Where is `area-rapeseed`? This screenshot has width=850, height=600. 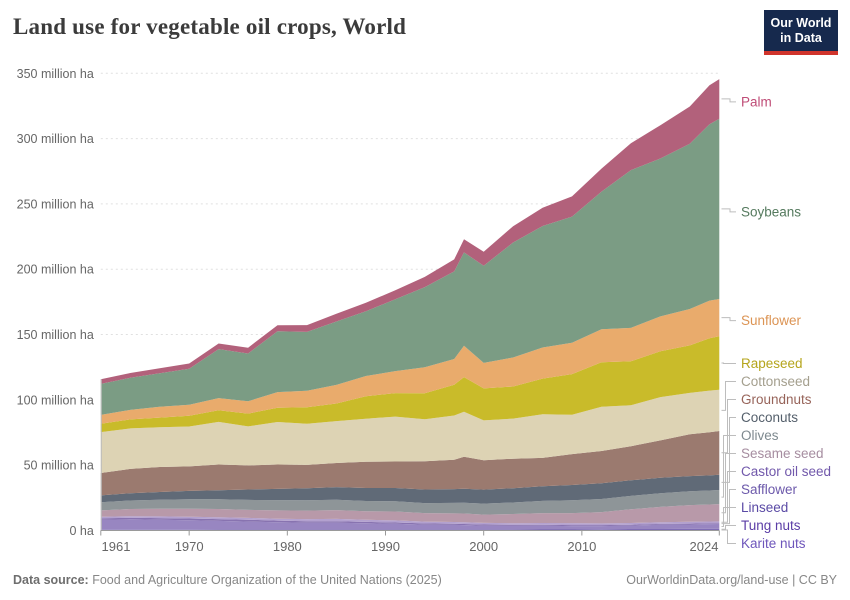
area-rapeseed is located at coordinates (410, 384).